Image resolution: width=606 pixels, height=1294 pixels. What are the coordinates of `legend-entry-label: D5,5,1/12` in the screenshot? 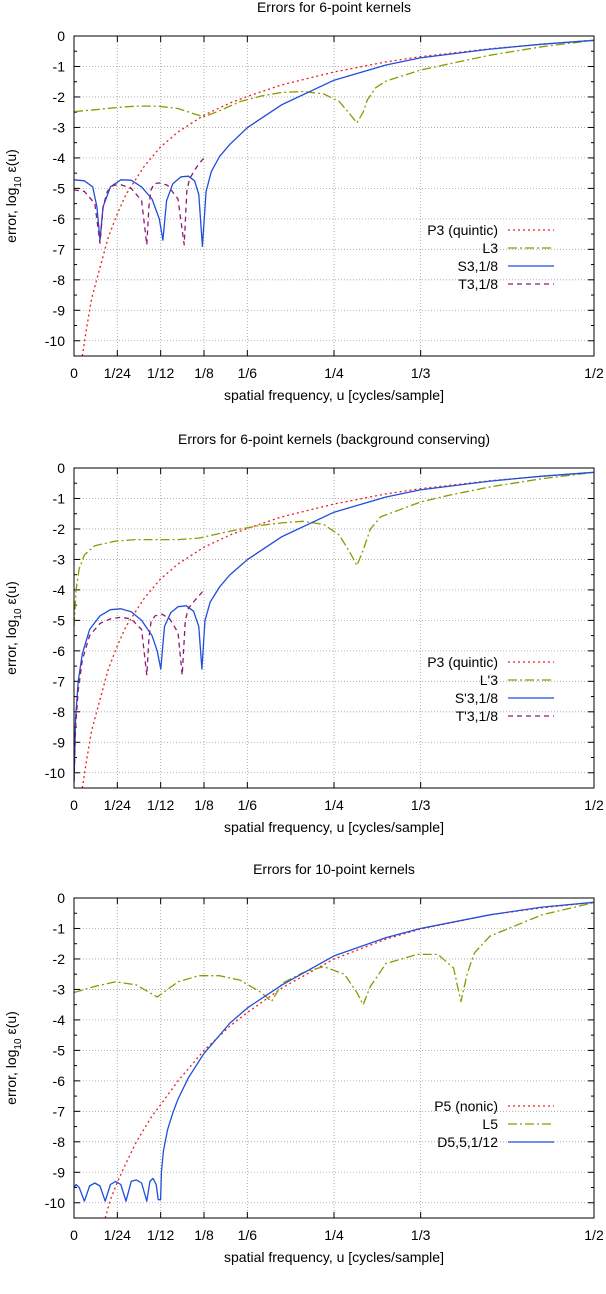 It's located at (467, 1142).